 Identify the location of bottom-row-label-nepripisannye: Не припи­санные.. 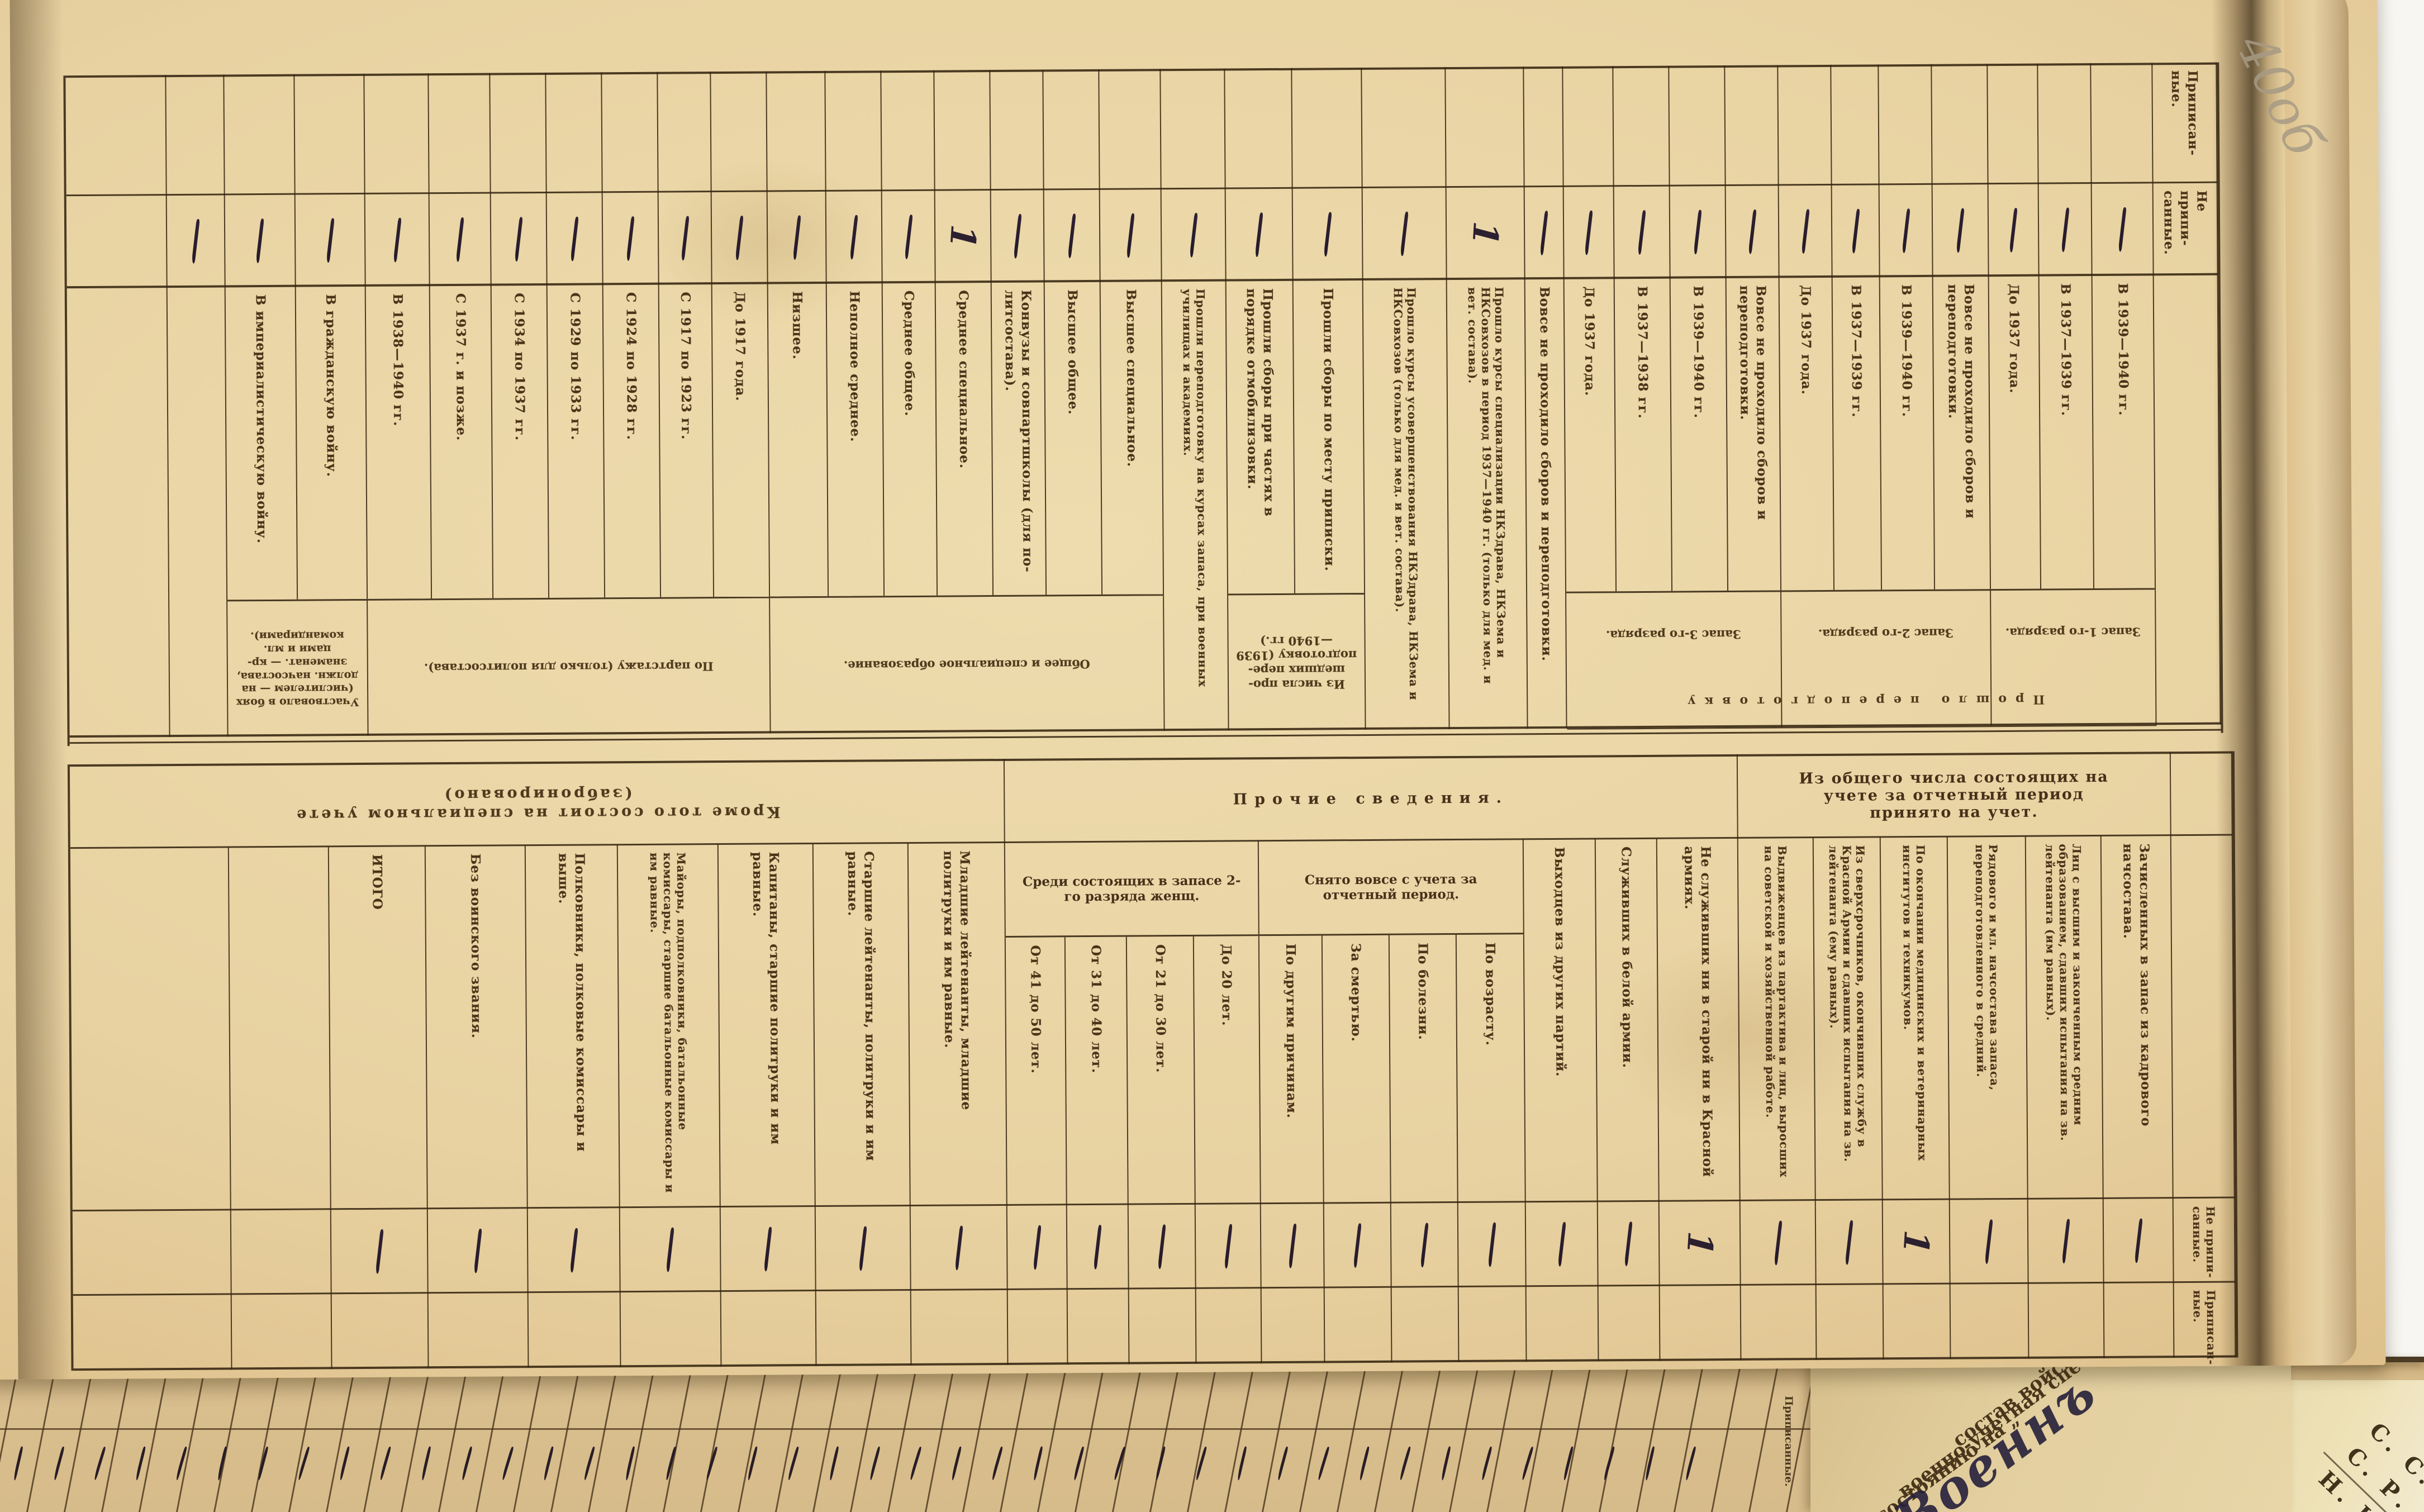
(2204, 1240).